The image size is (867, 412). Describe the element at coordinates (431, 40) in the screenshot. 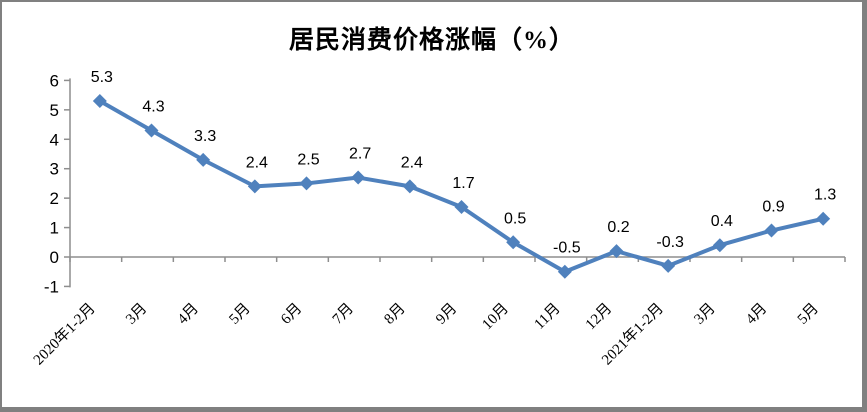

I see `chart-title: 居民消费价格涨幅（%）` at that location.